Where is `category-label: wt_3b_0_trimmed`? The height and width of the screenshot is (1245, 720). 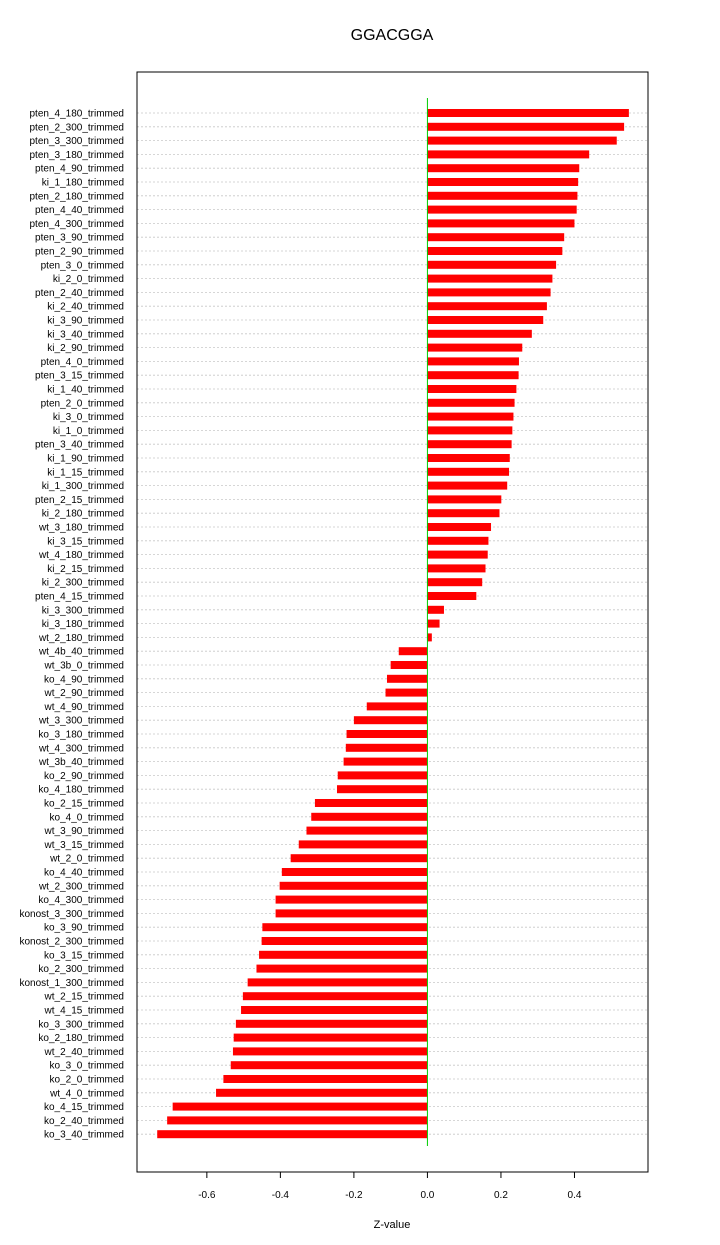 category-label: wt_3b_0_trimmed is located at coordinates (84, 666).